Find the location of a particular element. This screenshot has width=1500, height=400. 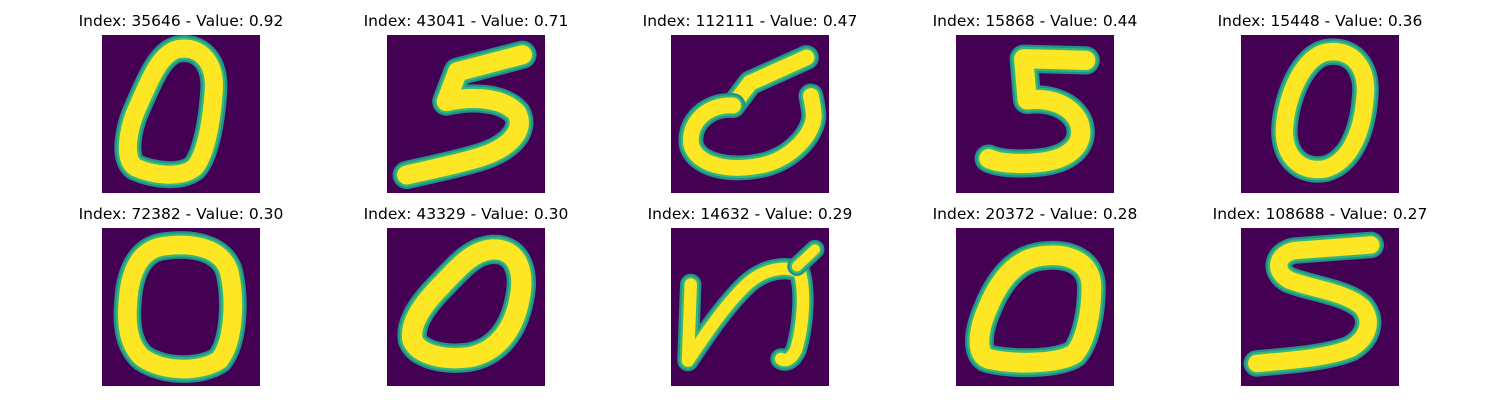

panel-title: Index: 35646 - Value: 0.92 is located at coordinates (181, 21).